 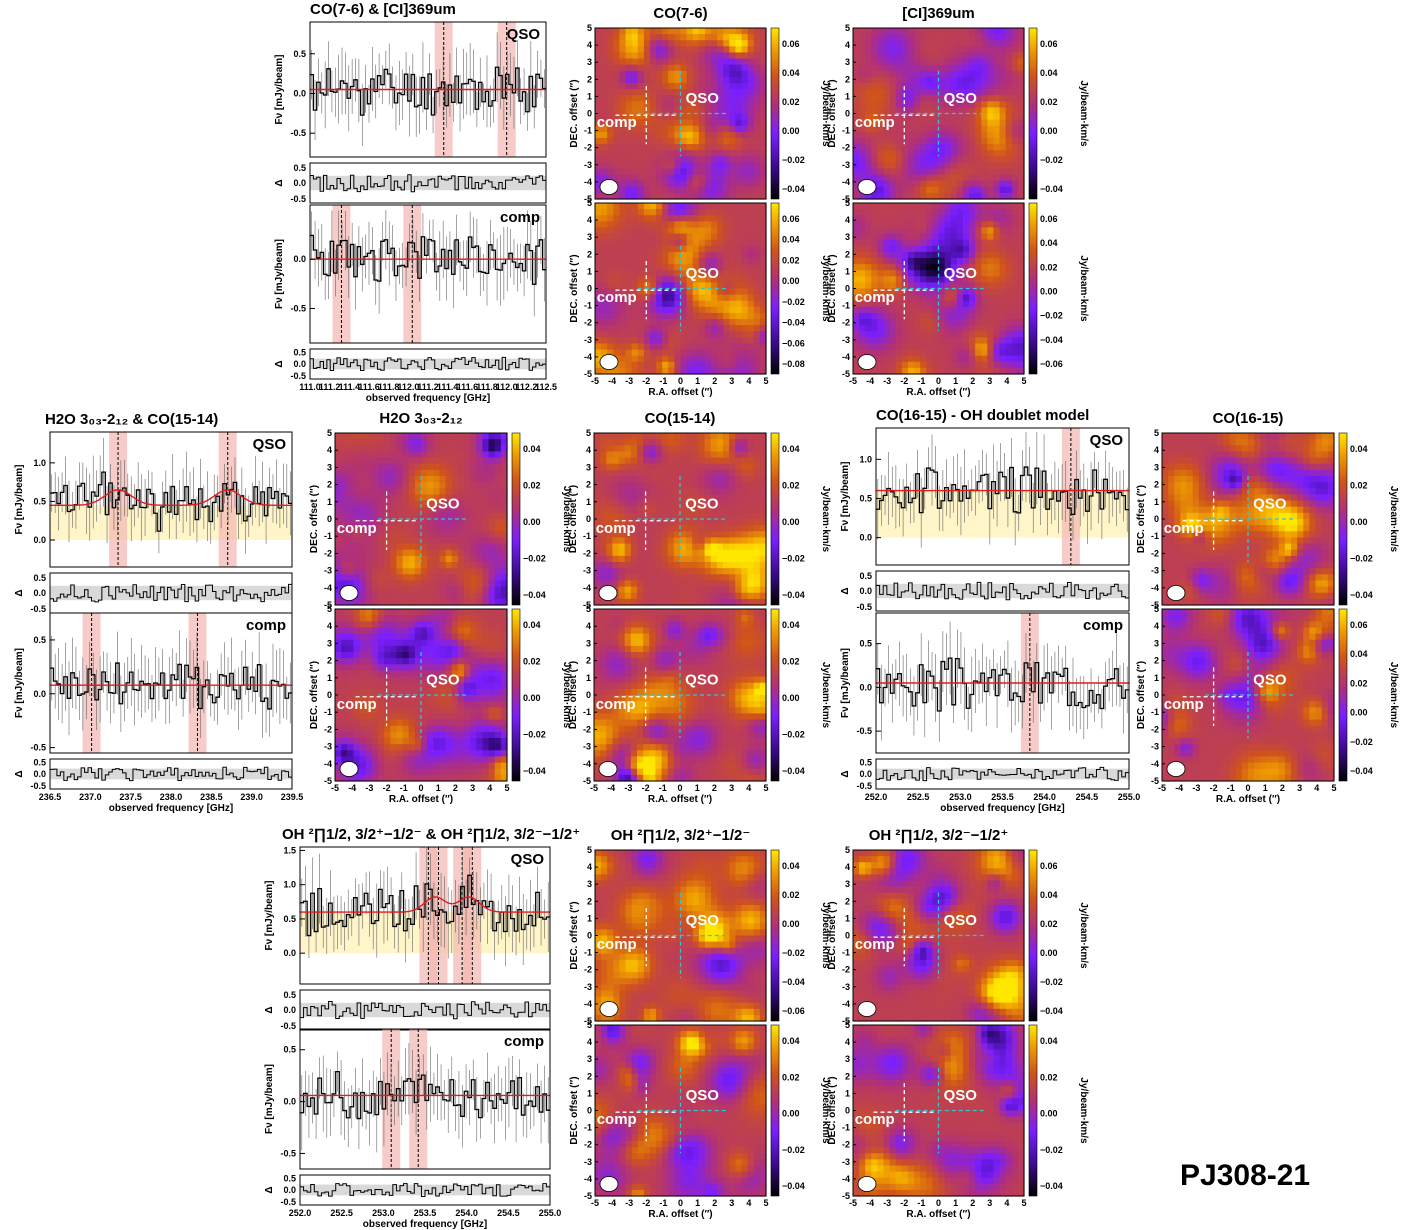 What do you see at coordinates (171, 774) in the screenshot?
I see `residual-frame` at bounding box center [171, 774].